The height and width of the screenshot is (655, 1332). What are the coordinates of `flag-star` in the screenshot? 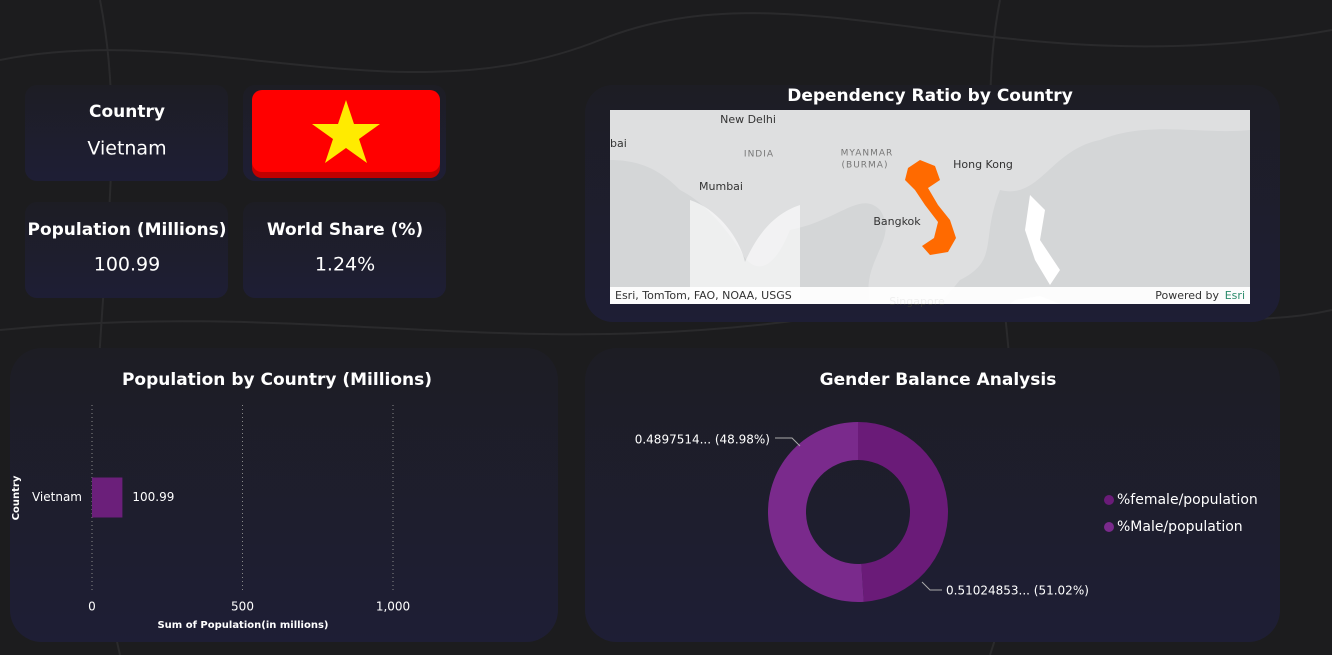 It's located at (346, 131).